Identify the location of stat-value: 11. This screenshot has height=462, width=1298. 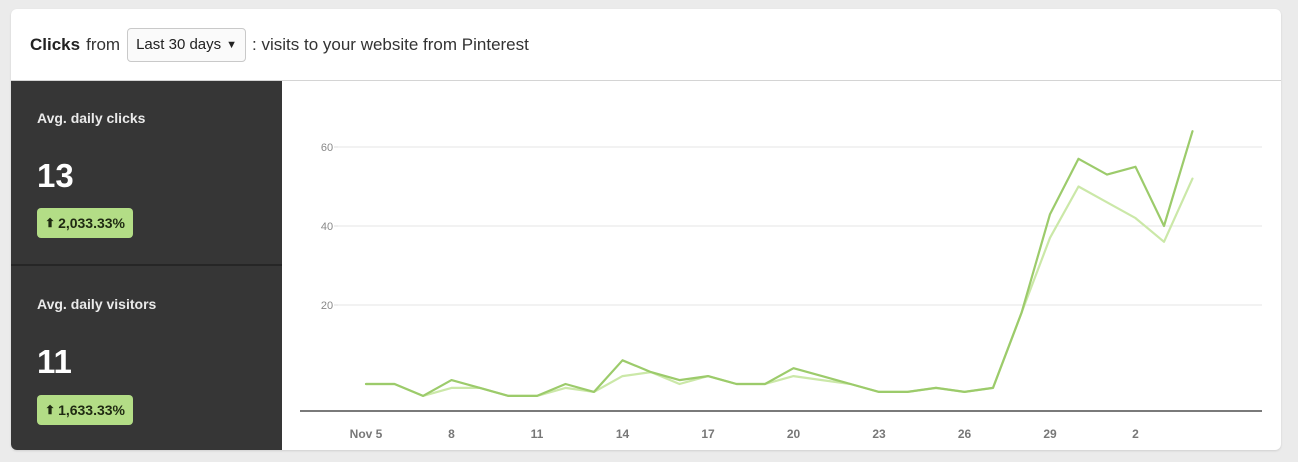
(54, 361).